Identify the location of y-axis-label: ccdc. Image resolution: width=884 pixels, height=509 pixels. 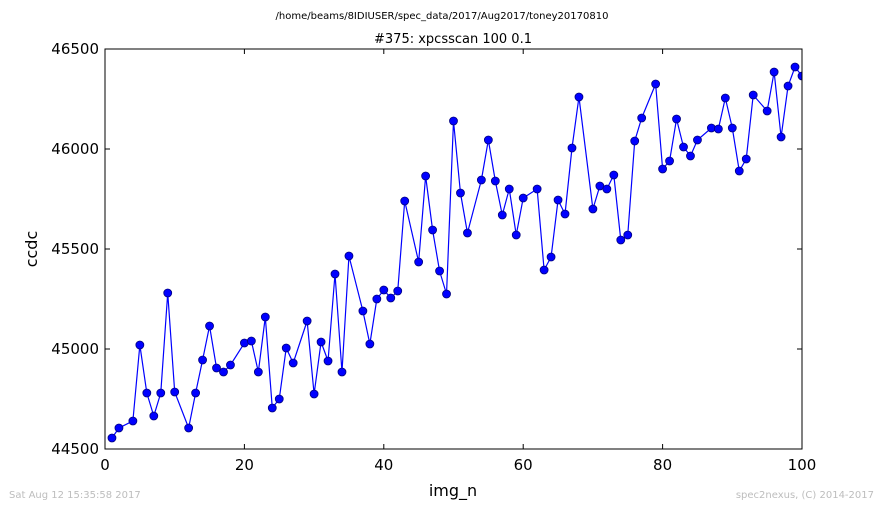
(31, 249).